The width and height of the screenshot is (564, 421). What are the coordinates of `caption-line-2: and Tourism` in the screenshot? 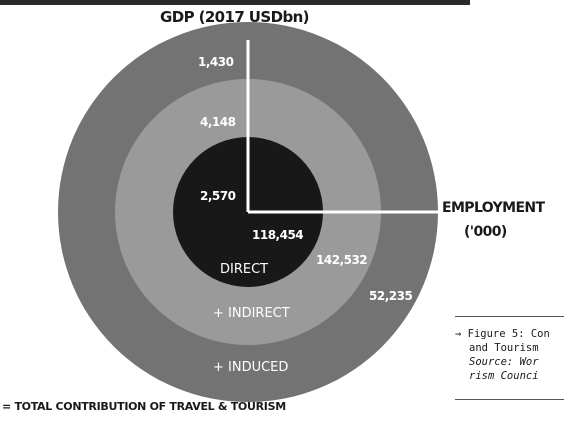 It's located at (504, 348).